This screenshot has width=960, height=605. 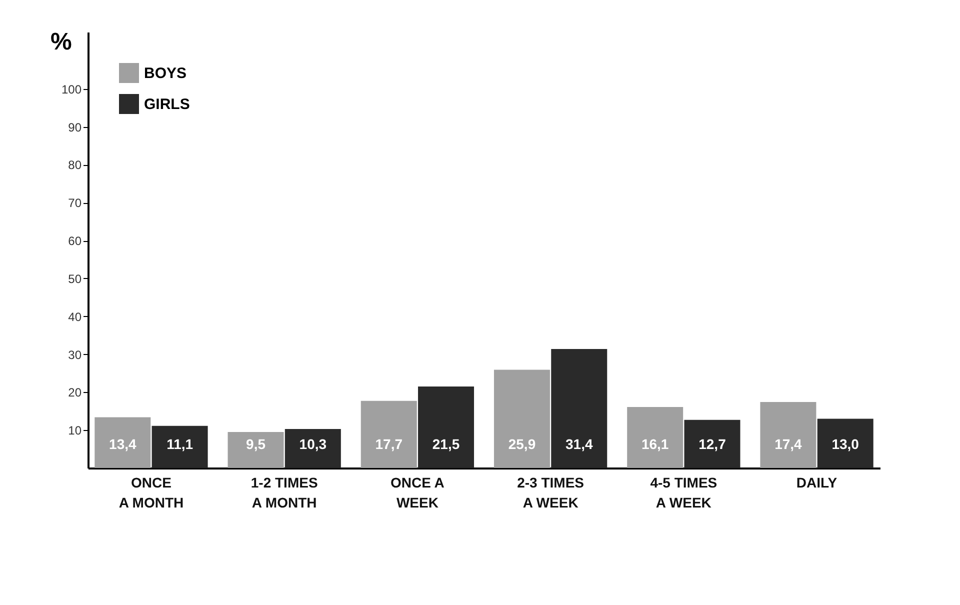 What do you see at coordinates (165, 73) in the screenshot?
I see `legend-label: BOYS` at bounding box center [165, 73].